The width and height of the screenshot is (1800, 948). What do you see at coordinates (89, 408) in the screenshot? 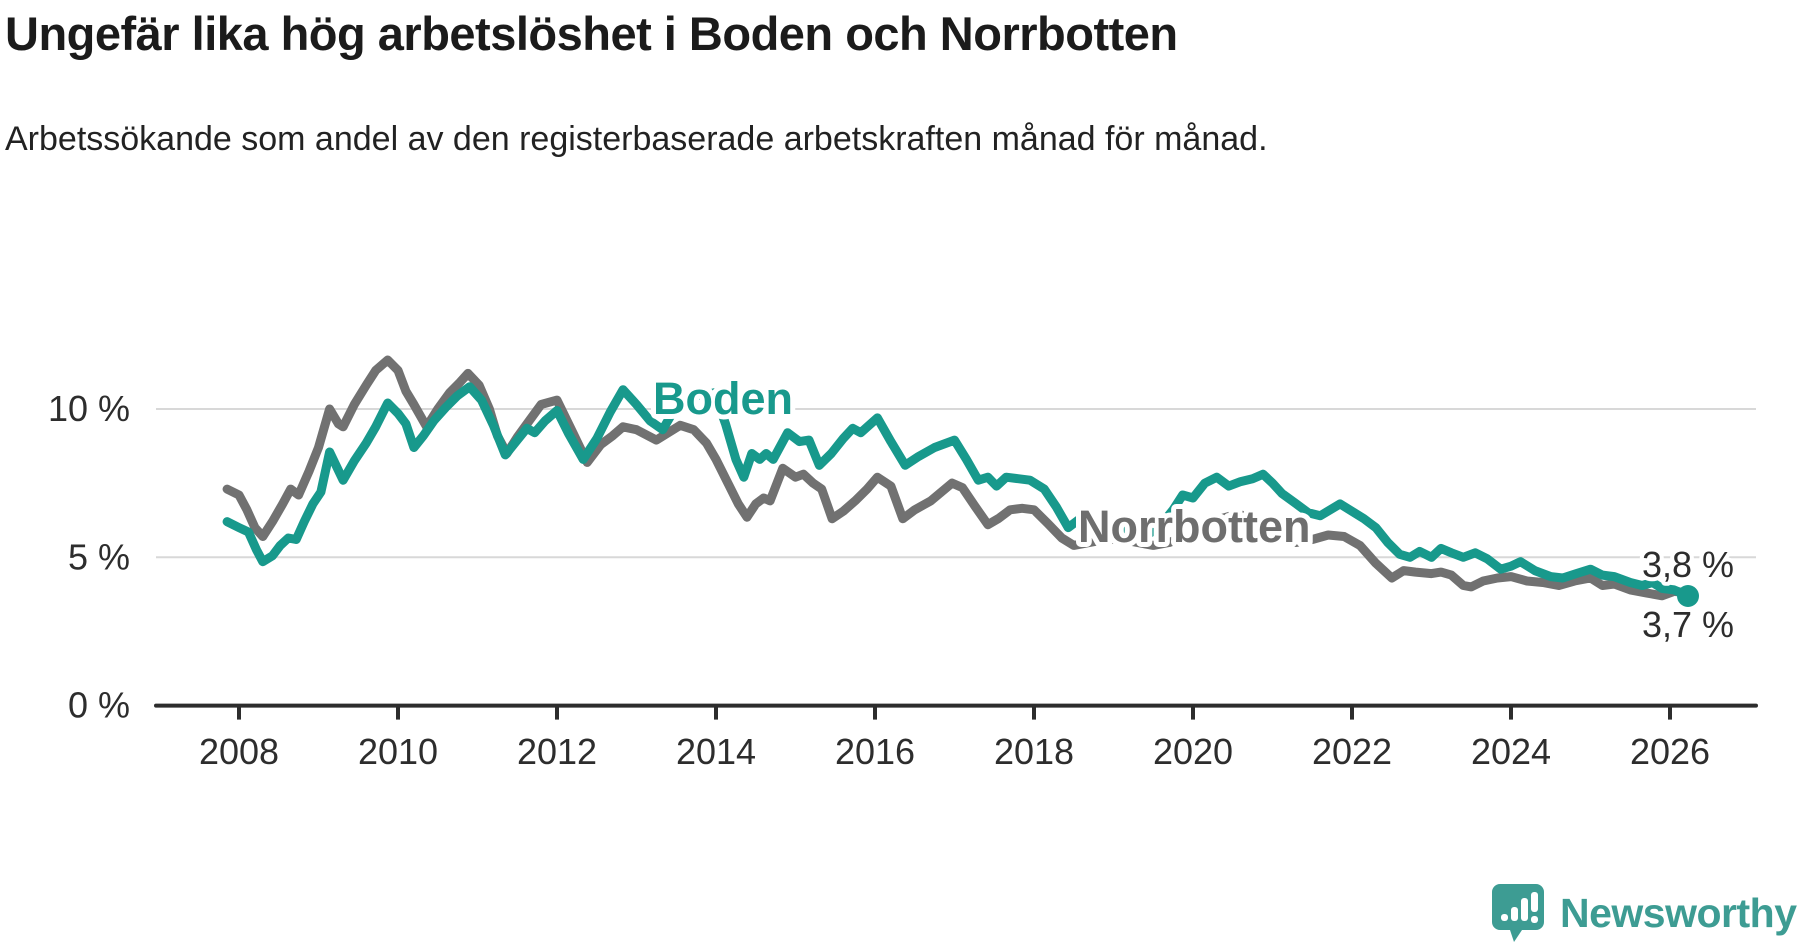
I see `y-axis-label-10: 10 %` at bounding box center [89, 408].